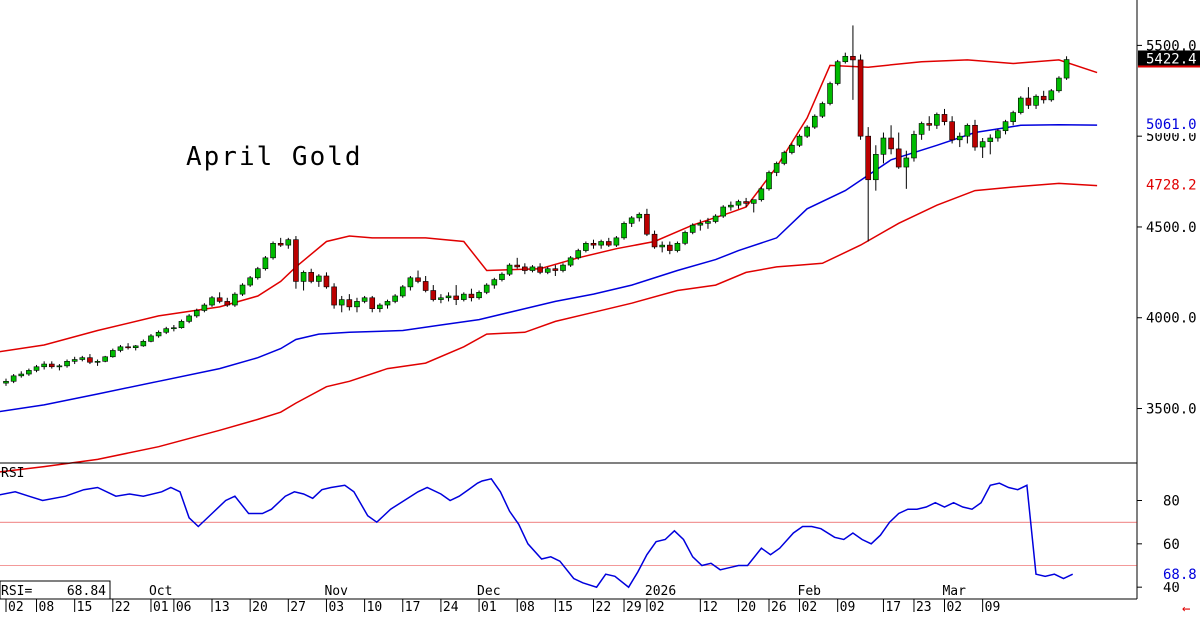 The height and width of the screenshot is (619, 1200). I want to click on time-tick-label: 17, so click(413, 607).